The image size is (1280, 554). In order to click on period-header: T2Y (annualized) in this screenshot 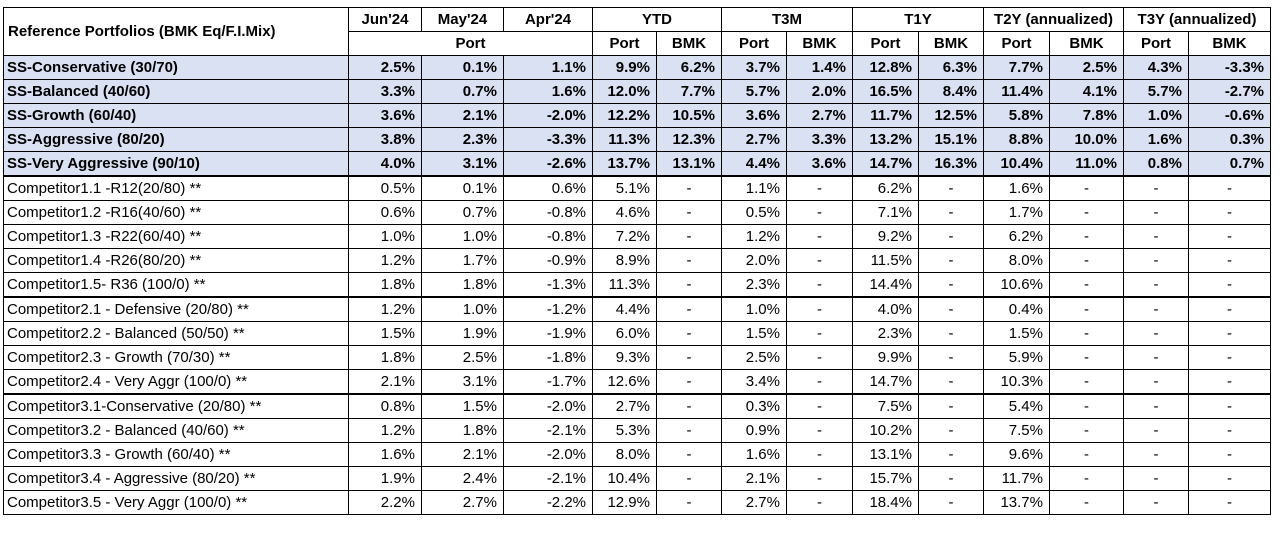, I will do `click(1053, 19)`.